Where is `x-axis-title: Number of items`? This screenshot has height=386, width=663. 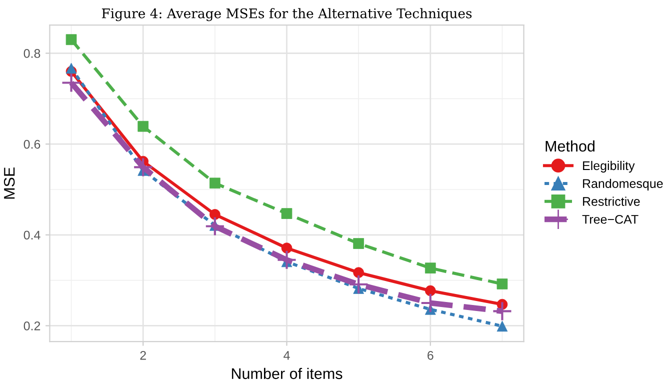 x-axis-title: Number of items is located at coordinates (287, 374).